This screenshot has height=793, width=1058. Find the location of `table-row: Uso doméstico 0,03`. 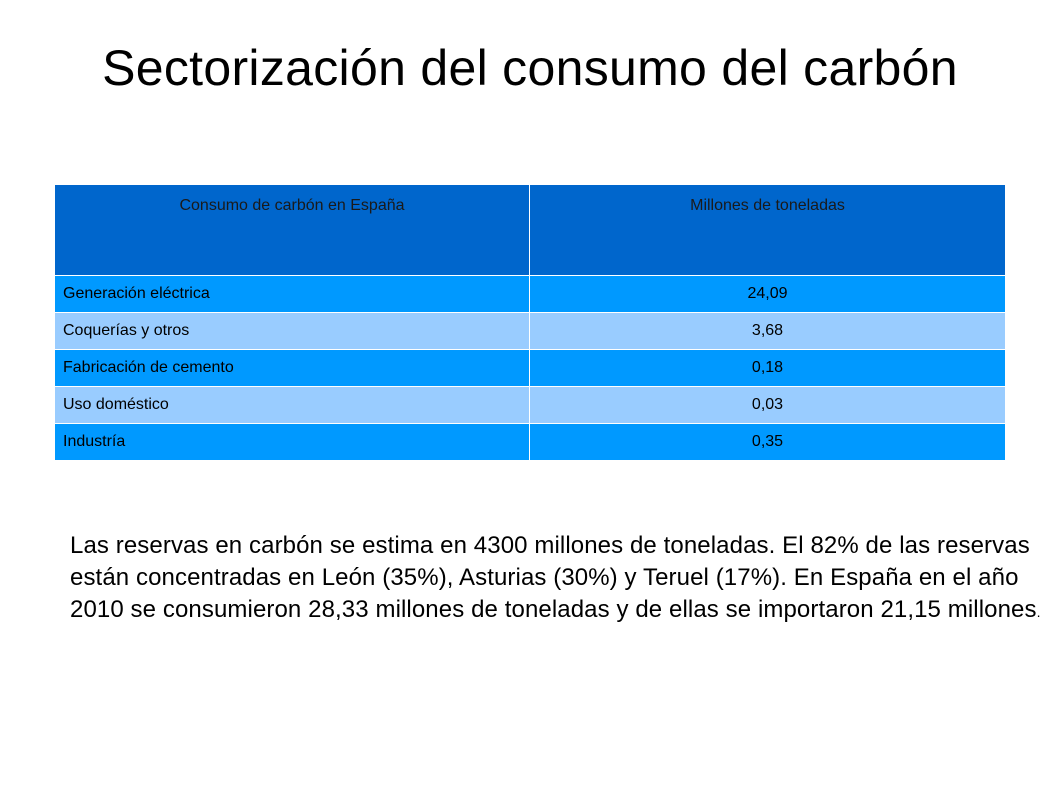

table-row: Uso doméstico 0,03 is located at coordinates (530, 405).